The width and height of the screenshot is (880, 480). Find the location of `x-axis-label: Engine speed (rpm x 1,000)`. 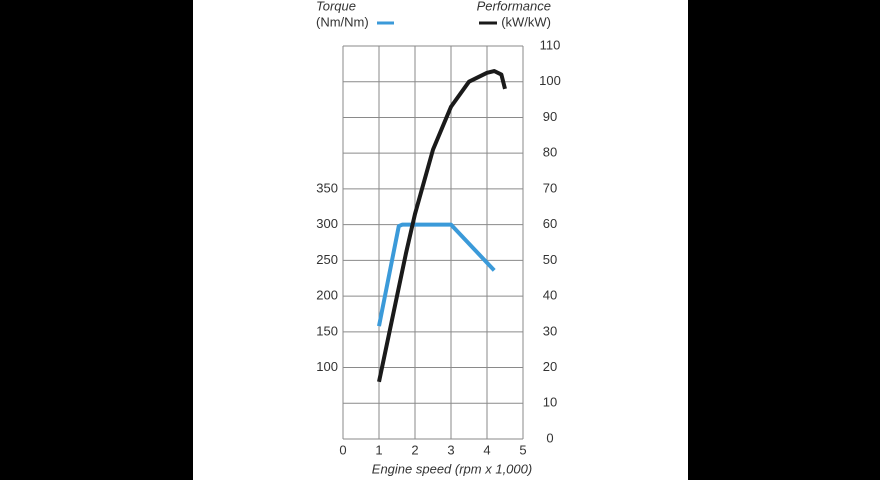

x-axis-label: Engine speed (rpm x 1,000) is located at coordinates (452, 468).